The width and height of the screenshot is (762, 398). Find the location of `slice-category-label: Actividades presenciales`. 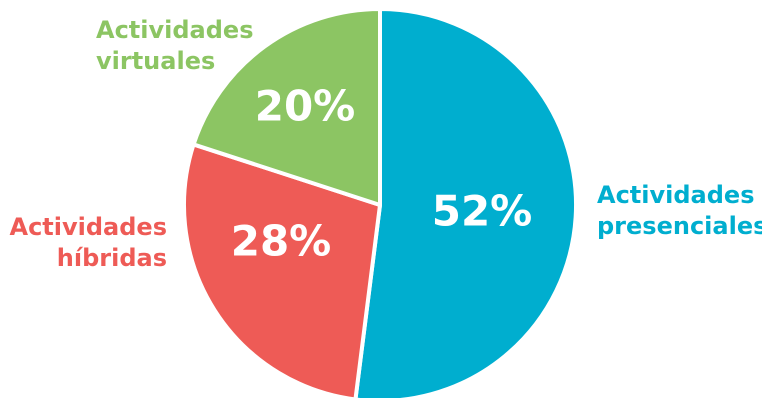

slice-category-label: Actividades presenciales is located at coordinates (679, 210).